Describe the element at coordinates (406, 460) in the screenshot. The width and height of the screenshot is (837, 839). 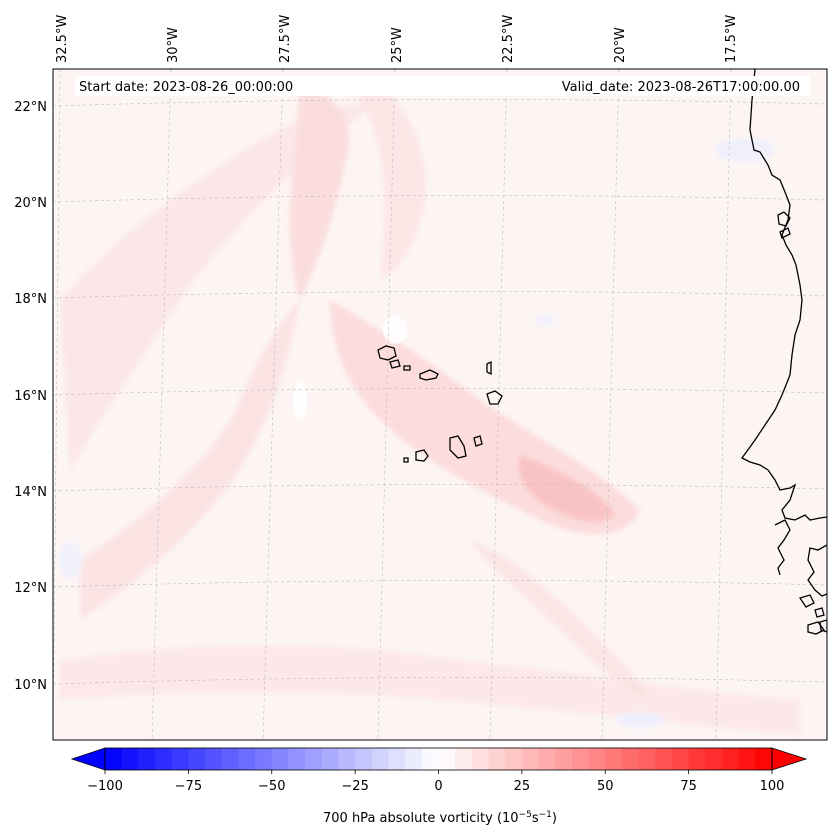
I see `island-brava` at that location.